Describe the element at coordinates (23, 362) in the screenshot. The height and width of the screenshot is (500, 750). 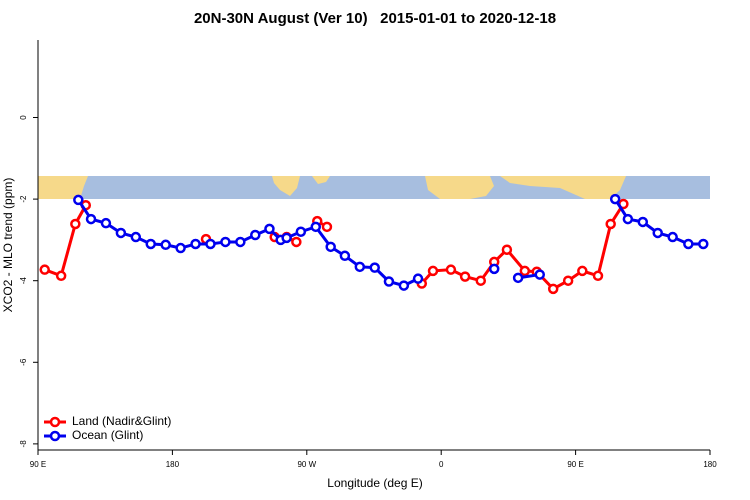
I see `y-tick-label: -6` at that location.